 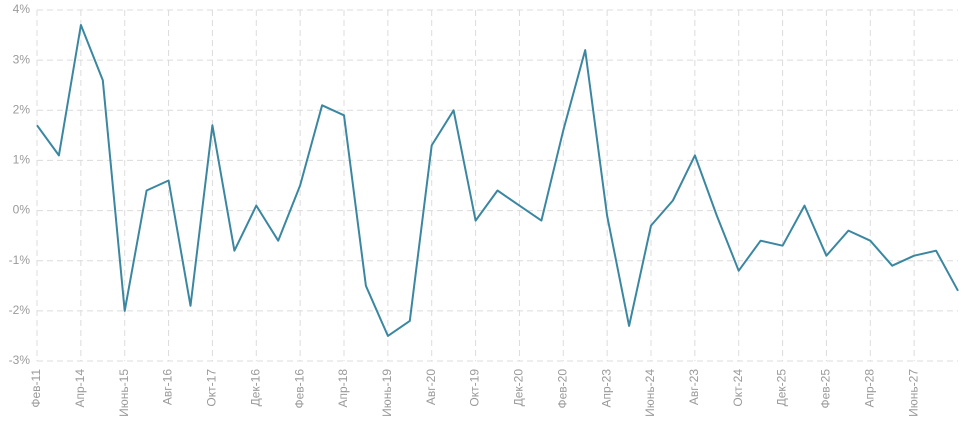 What do you see at coordinates (212, 388) in the screenshot?
I see `x-tick-label: Окт-17` at bounding box center [212, 388].